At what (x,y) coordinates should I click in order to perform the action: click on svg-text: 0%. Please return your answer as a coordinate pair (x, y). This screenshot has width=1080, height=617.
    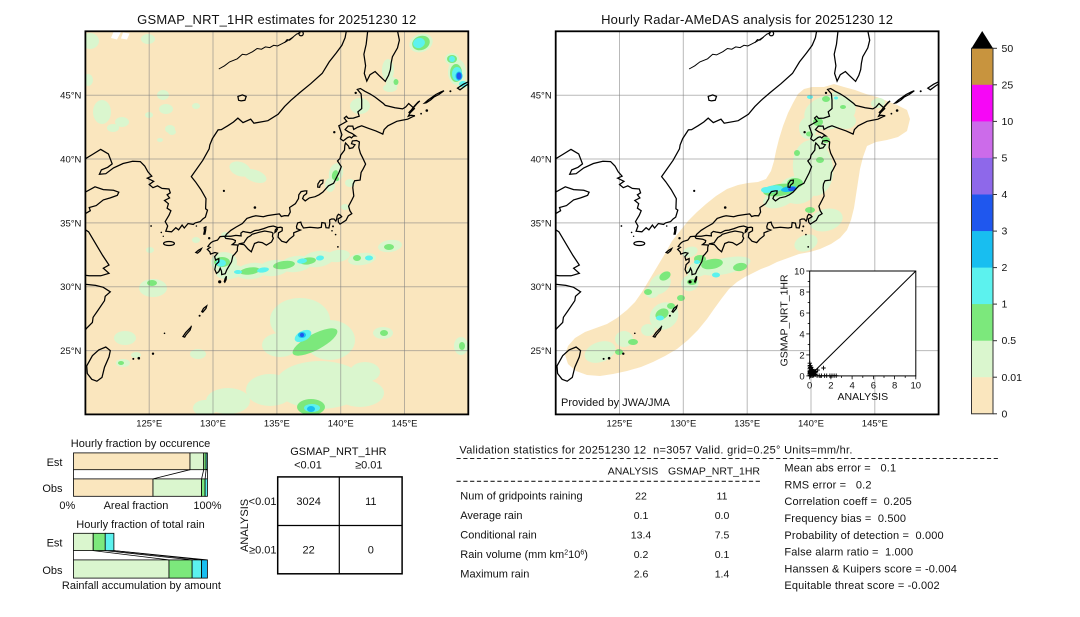
    Looking at the image, I should click on (67, 506).